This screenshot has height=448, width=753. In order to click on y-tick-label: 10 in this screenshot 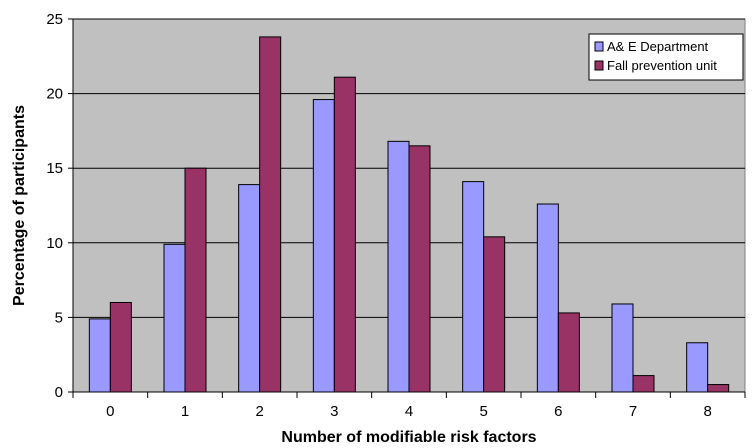, I will do `click(54, 243)`.